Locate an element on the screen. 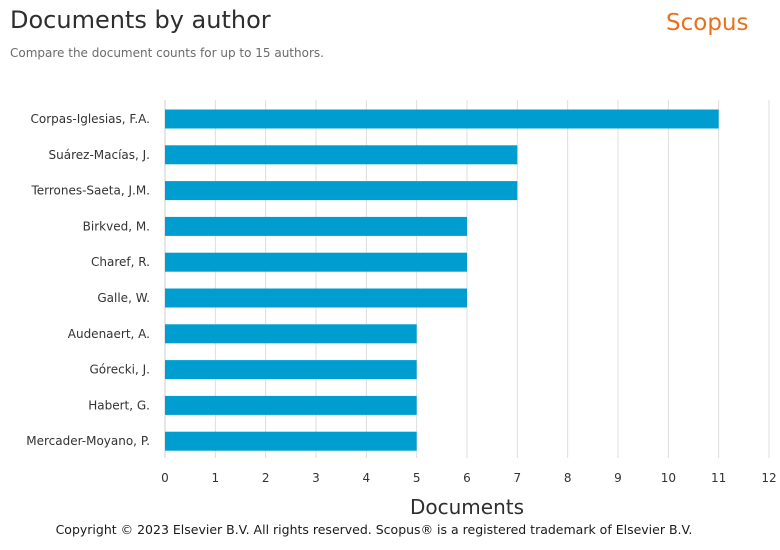  chart-title: Documents by author is located at coordinates (140, 20).